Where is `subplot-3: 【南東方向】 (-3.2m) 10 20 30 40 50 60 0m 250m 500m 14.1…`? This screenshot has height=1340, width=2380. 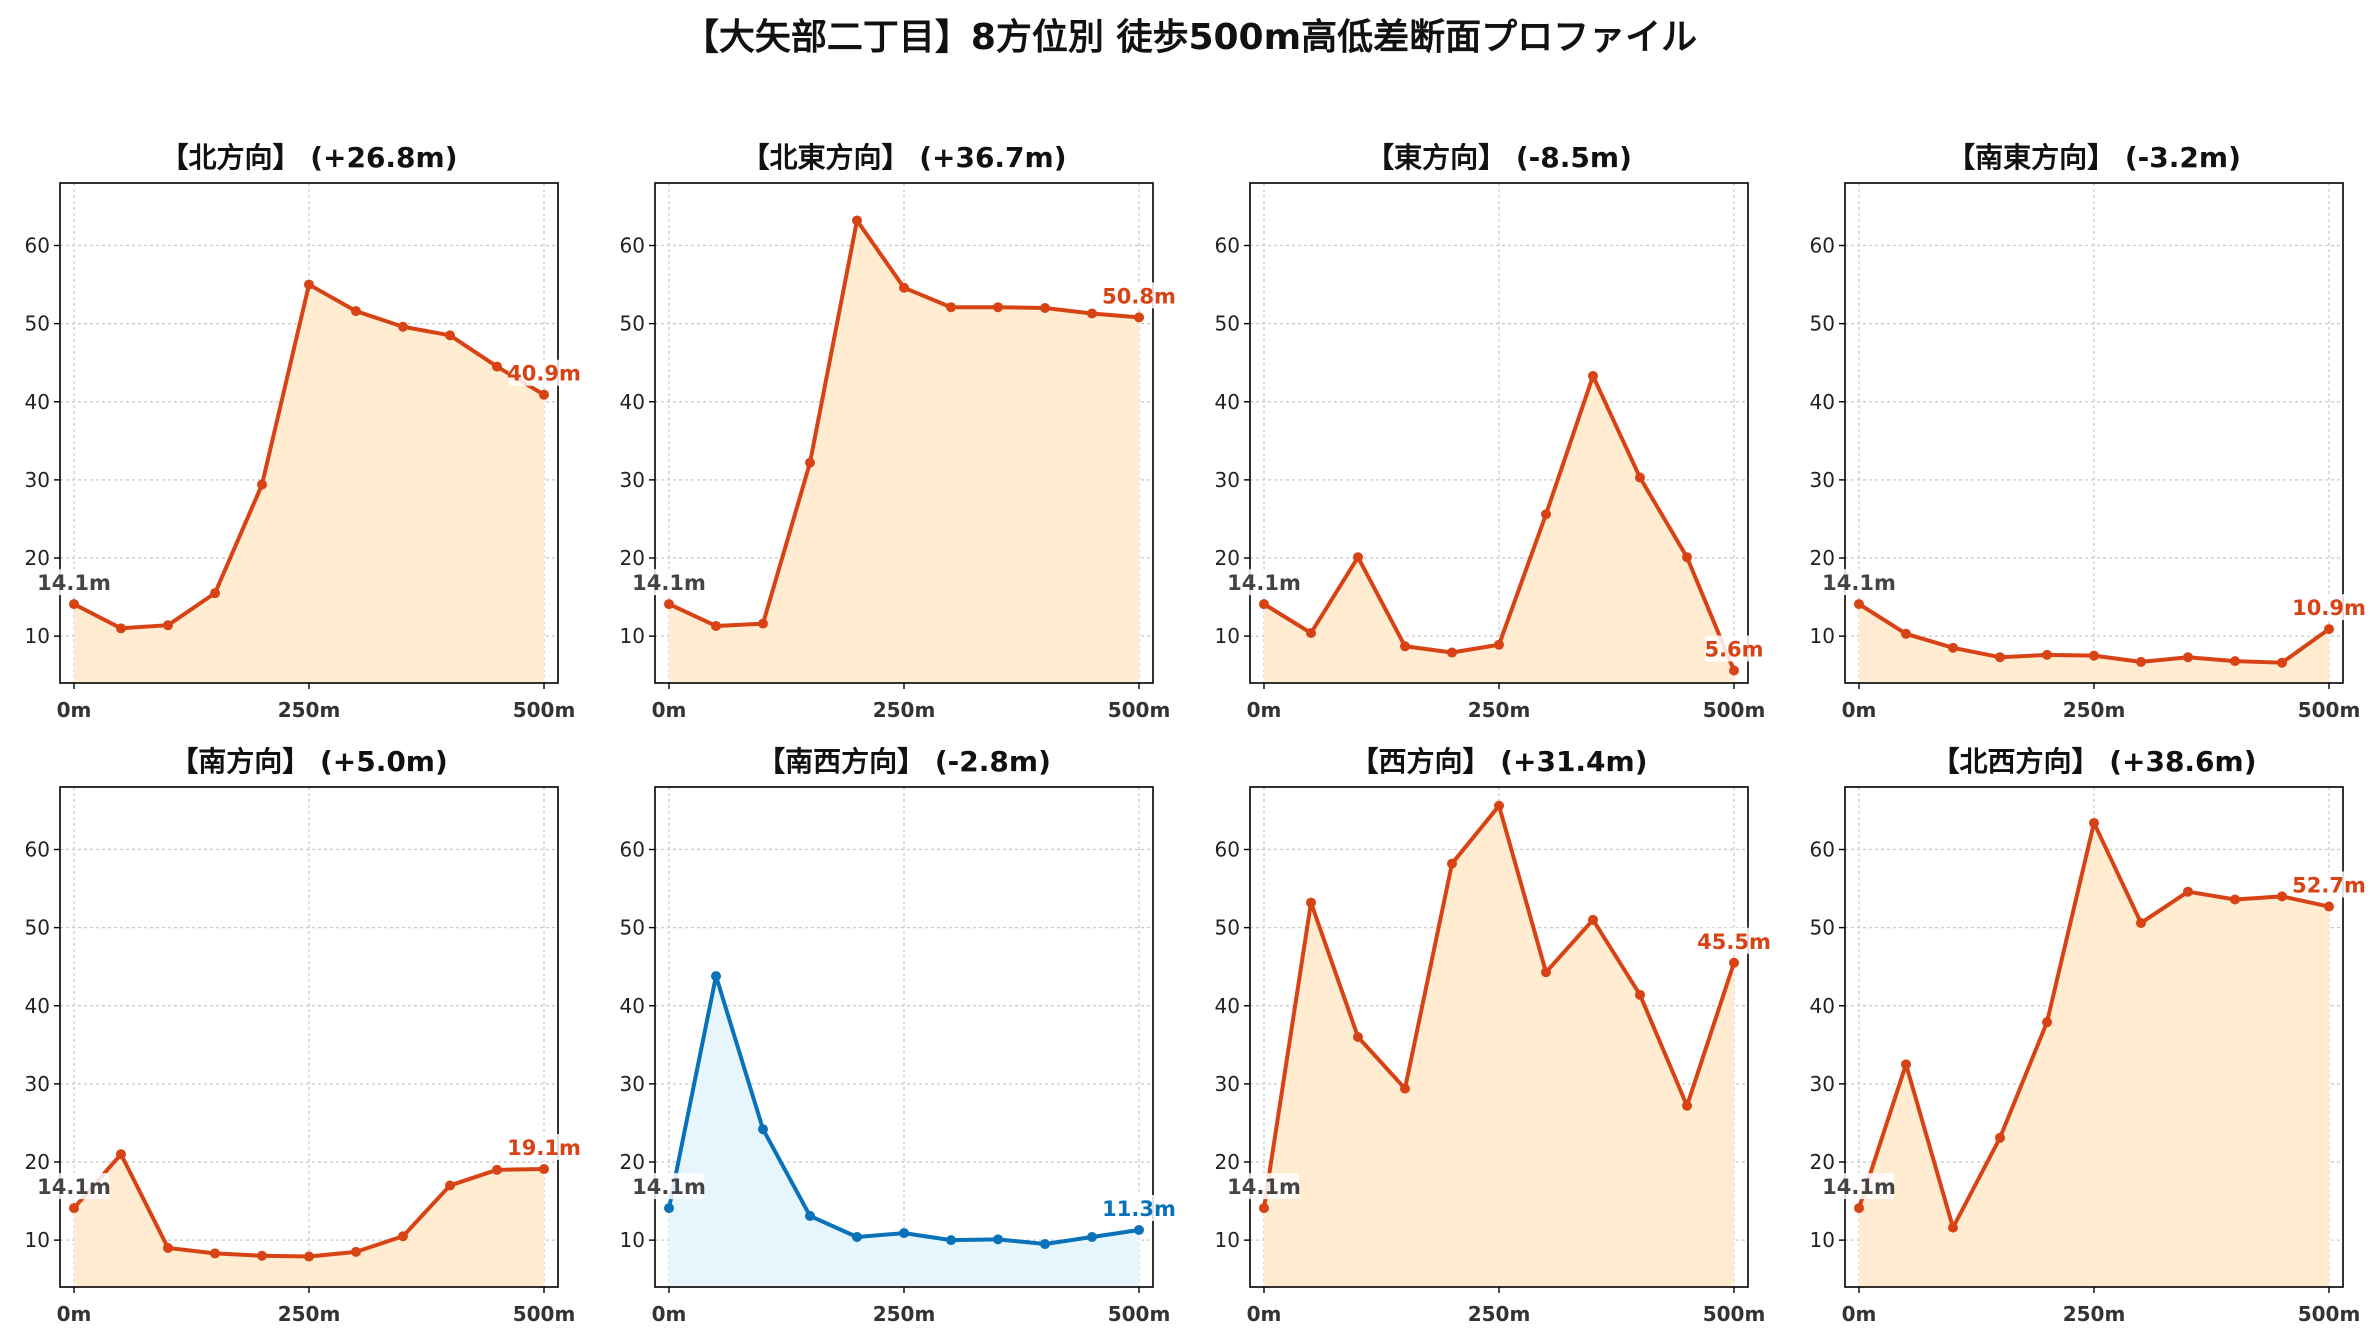
subplot-3: 【南東方向】 (-3.2m) 10 20 30 40 50 60 0m 250m 500m 14.1… is located at coordinates (2088, 431).